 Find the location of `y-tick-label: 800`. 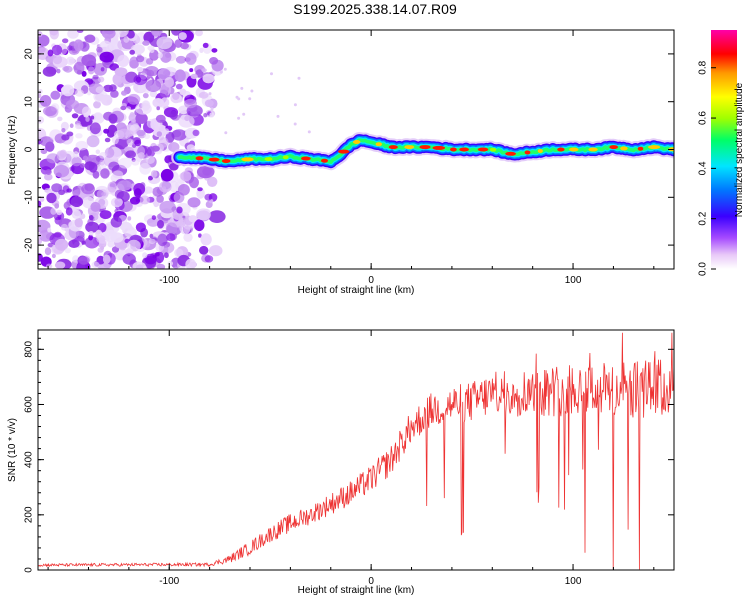

y-tick-label: 800 is located at coordinates (29, 349).